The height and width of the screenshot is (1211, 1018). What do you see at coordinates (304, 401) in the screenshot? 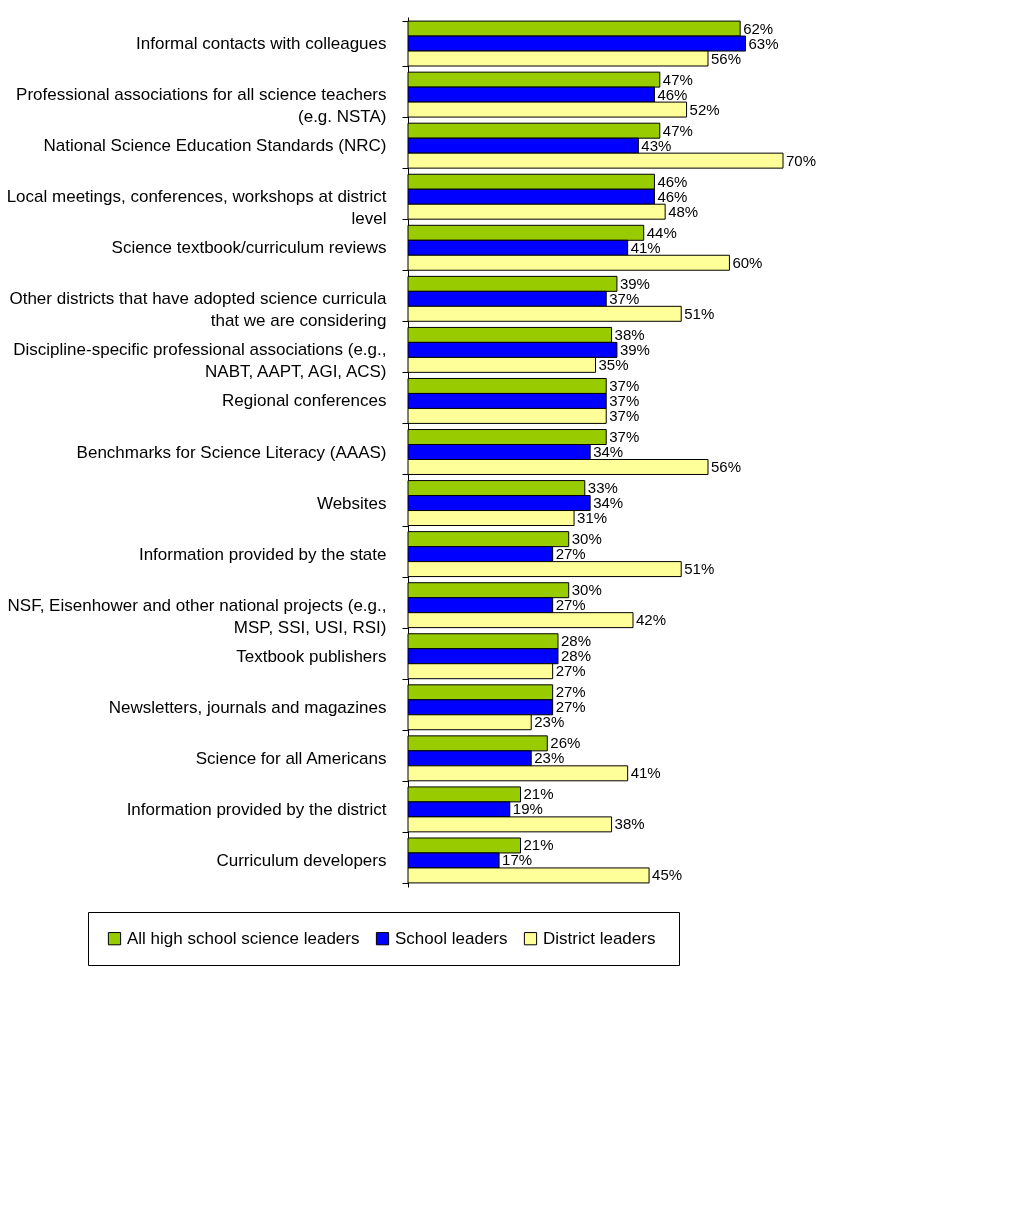
I see `y-tick-label: Regional conferences` at bounding box center [304, 401].